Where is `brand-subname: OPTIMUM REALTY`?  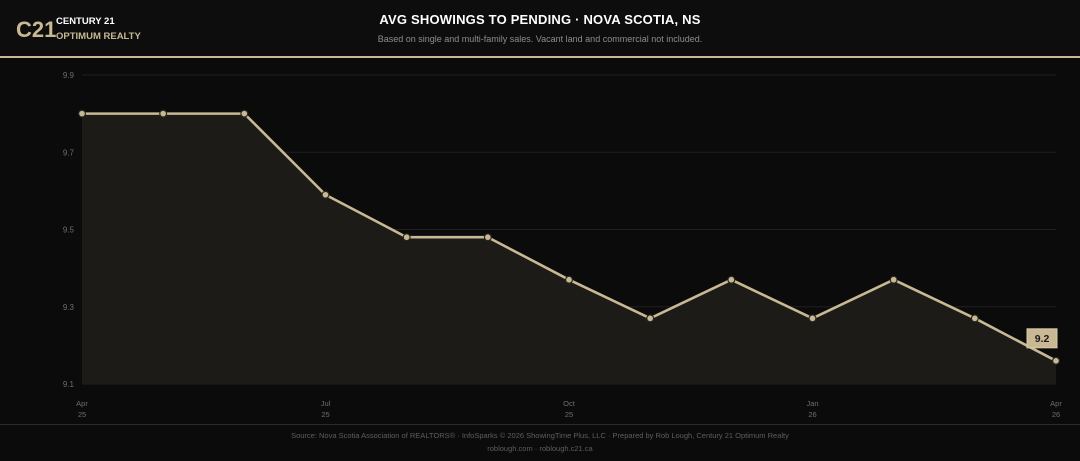
brand-subname: OPTIMUM REALTY is located at coordinates (98, 36).